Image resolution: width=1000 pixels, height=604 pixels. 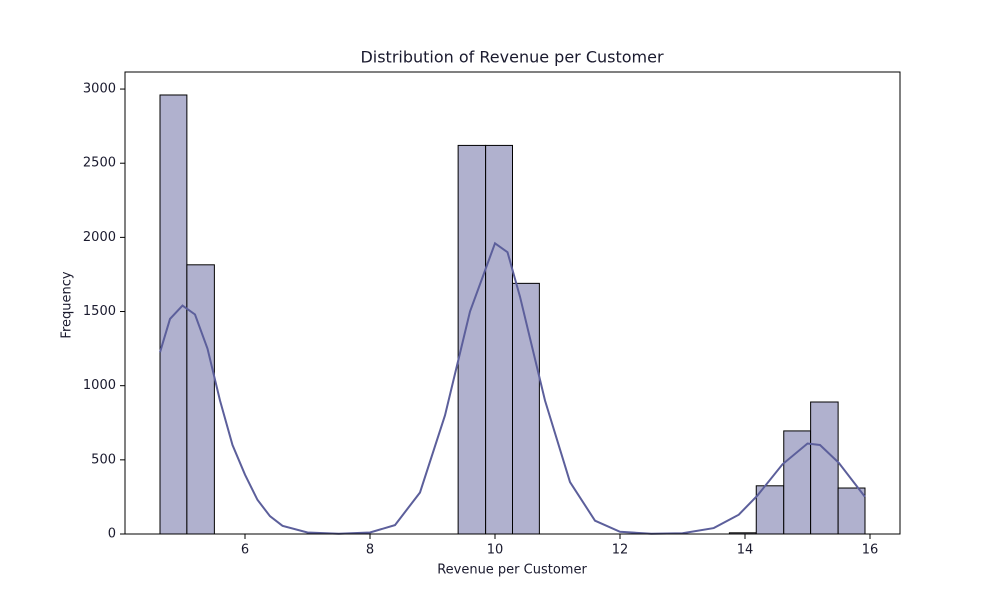 I want to click on x-axis-label: Revenue per Customer, so click(x=512, y=570).